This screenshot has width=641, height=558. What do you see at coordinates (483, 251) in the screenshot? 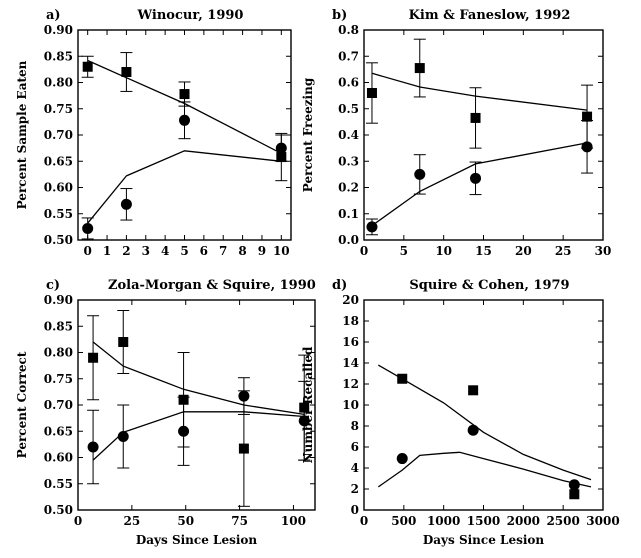
I see `x-tick-label: 15` at bounding box center [483, 251].